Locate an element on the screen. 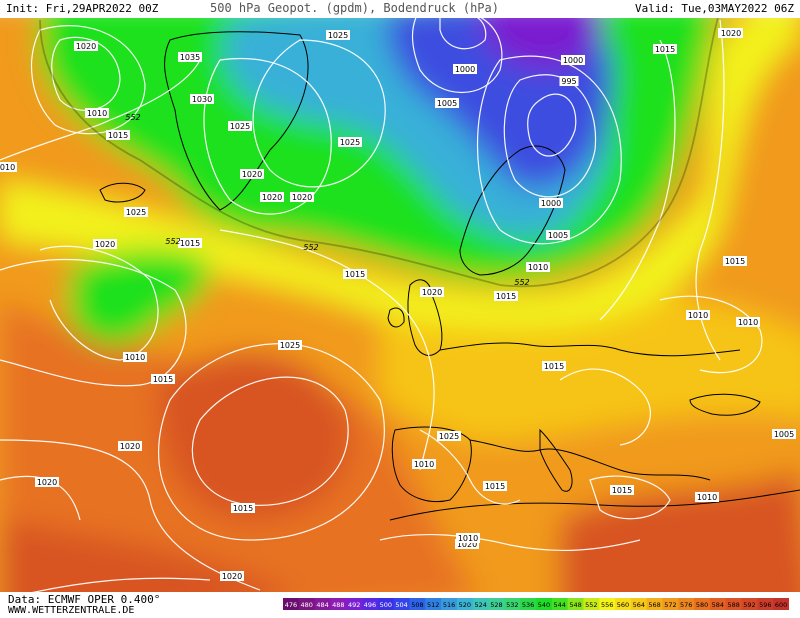 This screenshot has width=800, height=618. isobar-label: 1035 is located at coordinates (190, 57).